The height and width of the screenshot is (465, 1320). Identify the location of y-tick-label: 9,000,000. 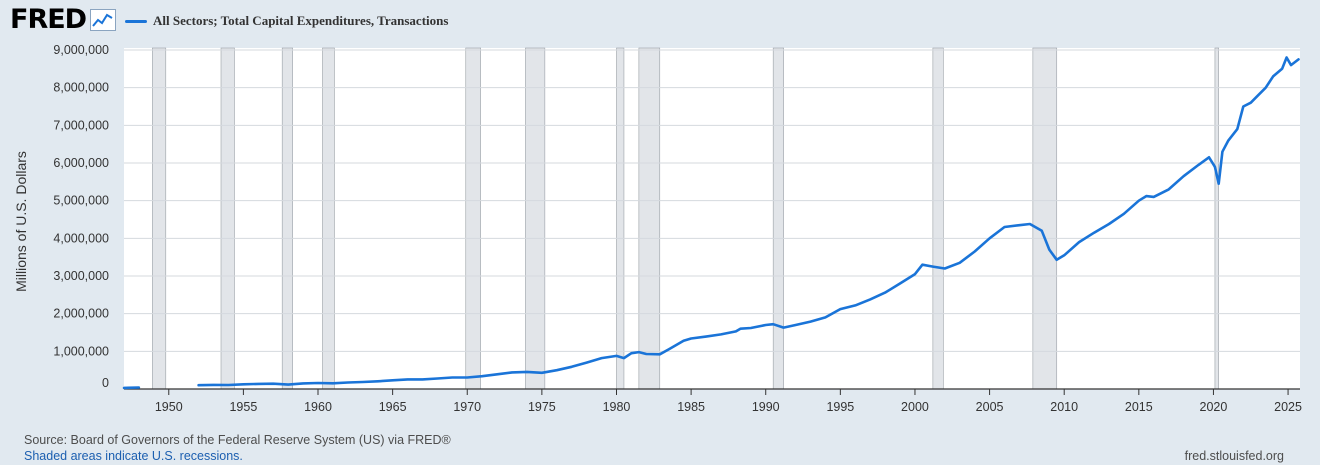
(81, 50).